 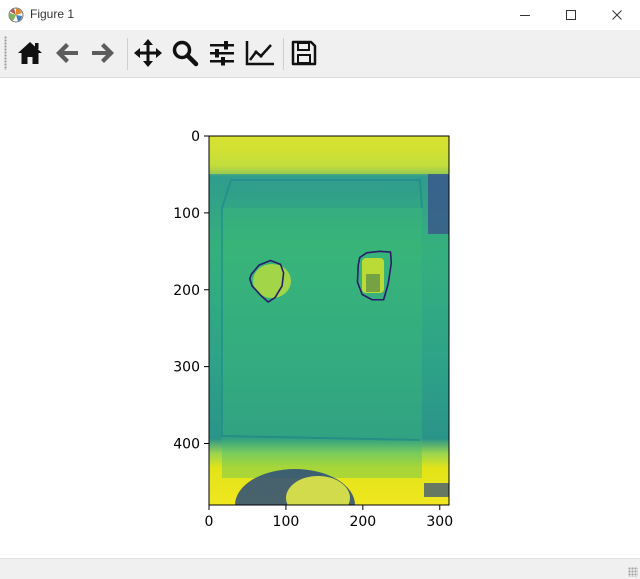 I want to click on image-face-blob, so click(x=272, y=281).